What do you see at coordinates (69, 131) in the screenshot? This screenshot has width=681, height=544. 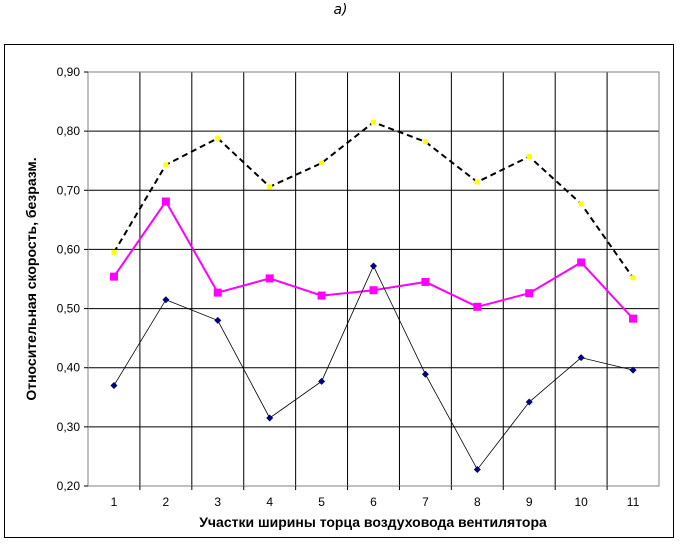 I see `y-tick-label: 0,80` at bounding box center [69, 131].